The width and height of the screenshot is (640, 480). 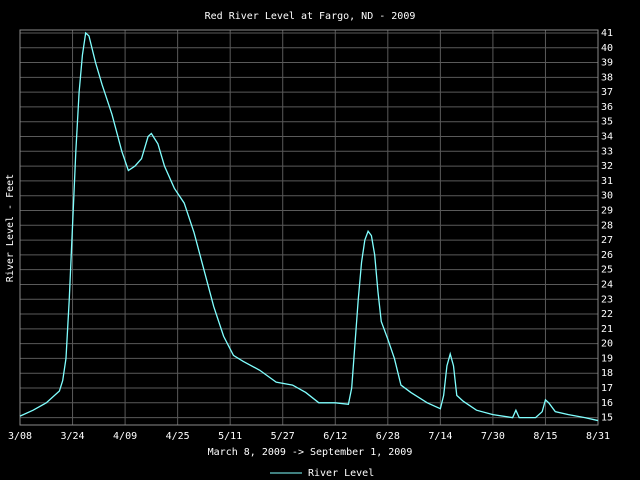 What do you see at coordinates (607, 225) in the screenshot?
I see `y-tick-label: 28` at bounding box center [607, 225].